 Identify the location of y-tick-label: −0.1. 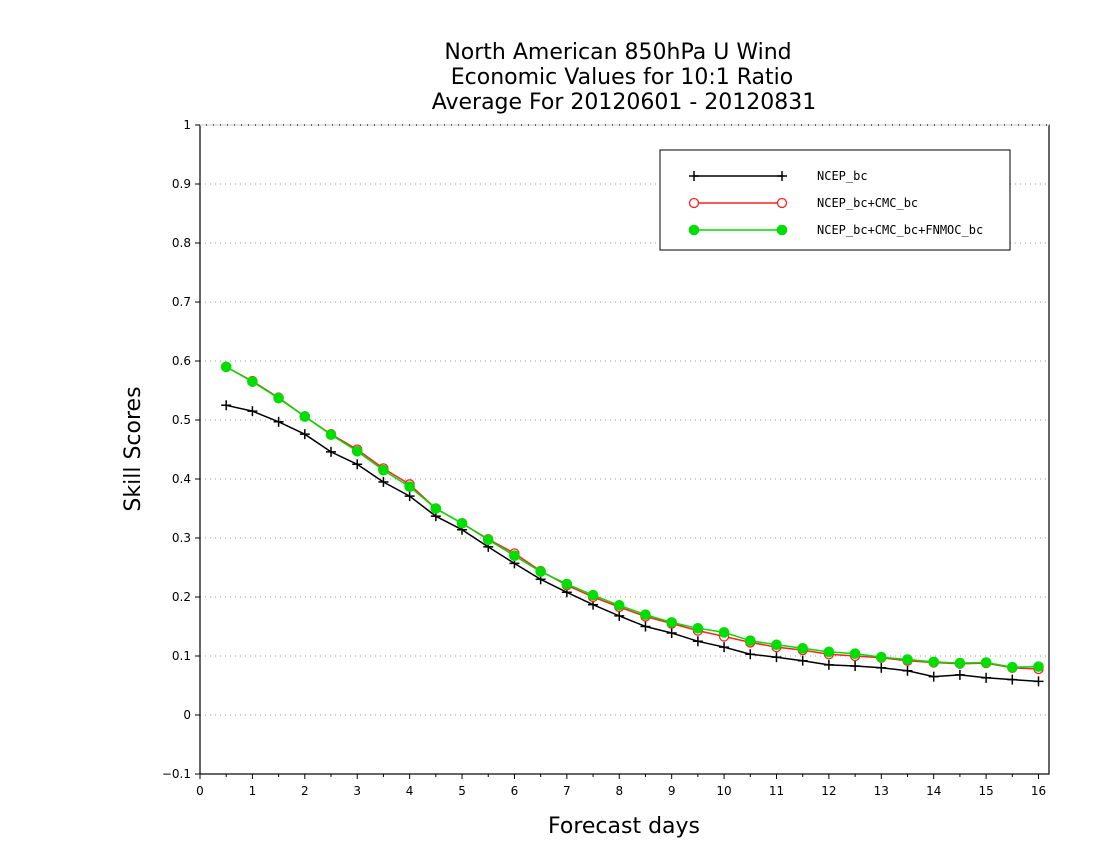
(176, 774).